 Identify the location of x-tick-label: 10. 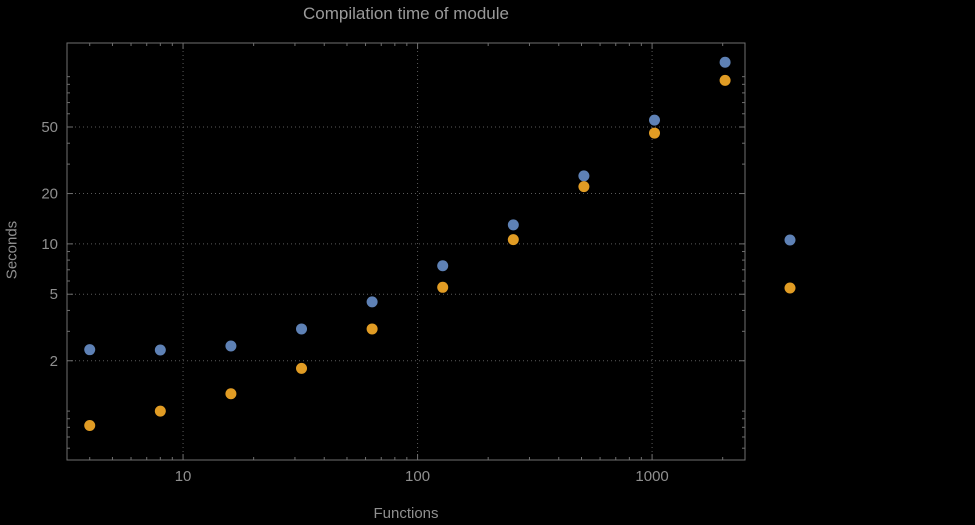
(183, 476).